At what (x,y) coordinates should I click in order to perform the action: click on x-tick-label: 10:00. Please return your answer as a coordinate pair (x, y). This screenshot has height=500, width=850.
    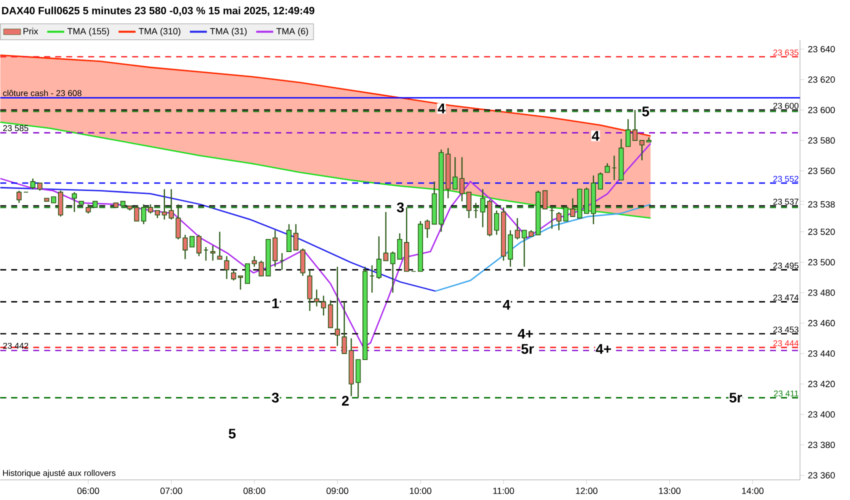
    Looking at the image, I should click on (421, 491).